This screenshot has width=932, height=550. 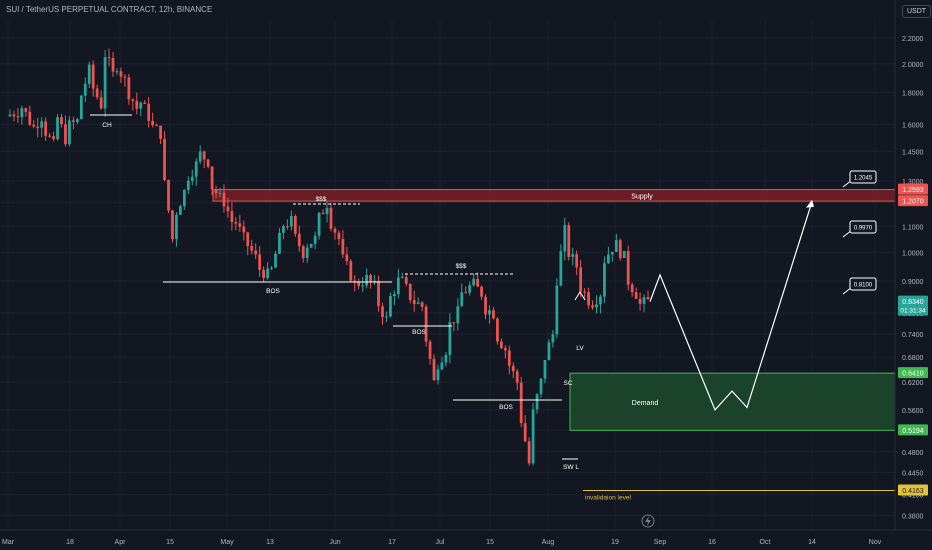 I want to click on x-tick-label: Sep, so click(x=660, y=542).